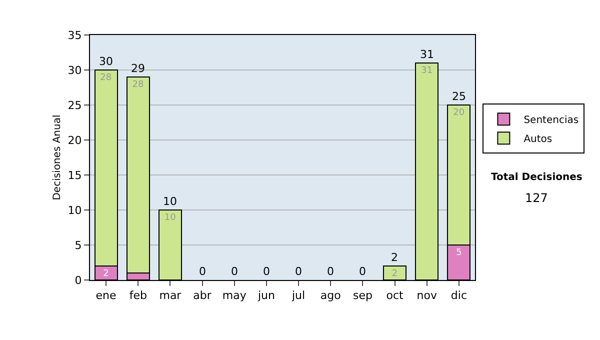 This screenshot has width=600, height=340. I want to click on total-label: 25, so click(459, 96).